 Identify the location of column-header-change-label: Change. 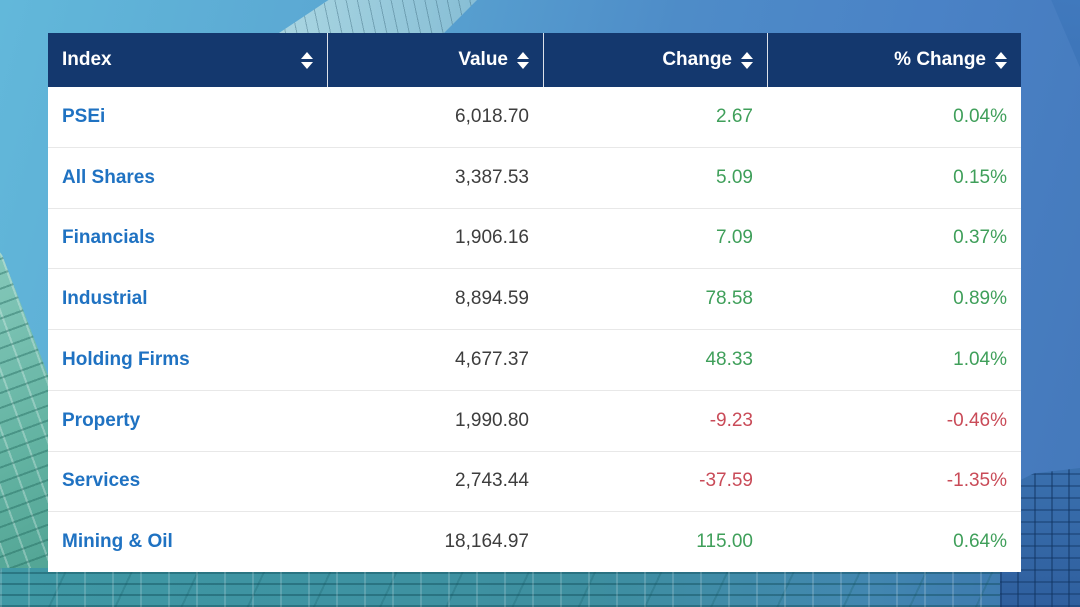
(697, 59).